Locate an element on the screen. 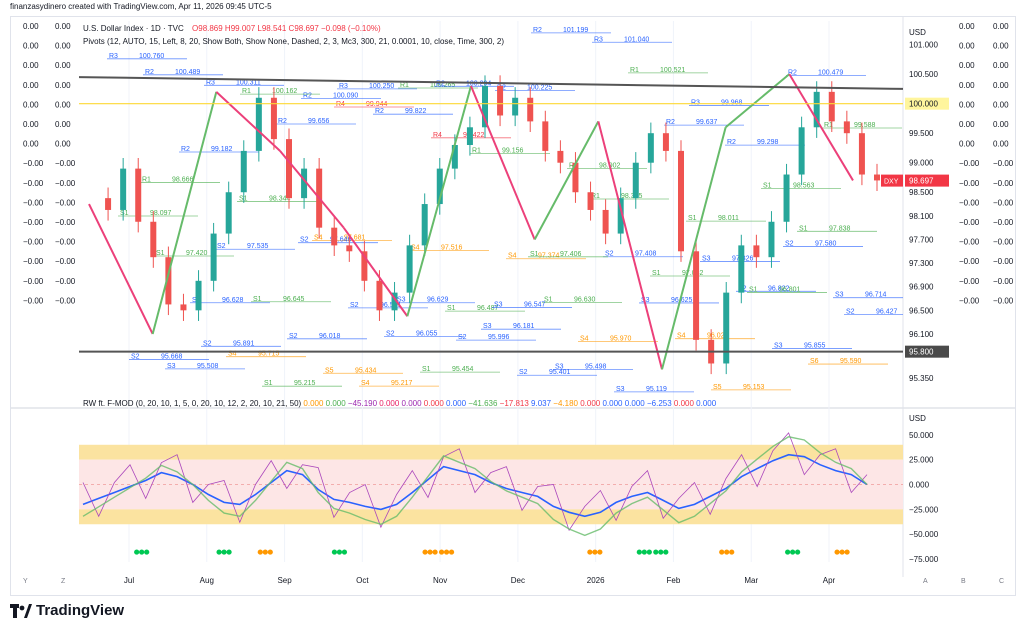 This screenshot has width=1024, height=632. osc-band-lower is located at coordinates (491, 517).